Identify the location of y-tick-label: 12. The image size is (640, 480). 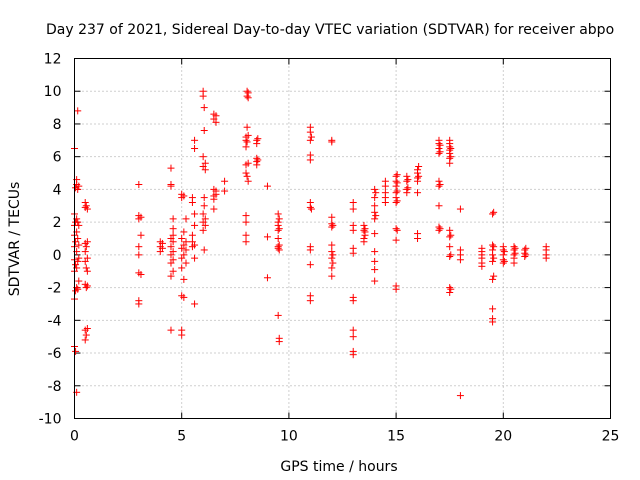
(53, 60).